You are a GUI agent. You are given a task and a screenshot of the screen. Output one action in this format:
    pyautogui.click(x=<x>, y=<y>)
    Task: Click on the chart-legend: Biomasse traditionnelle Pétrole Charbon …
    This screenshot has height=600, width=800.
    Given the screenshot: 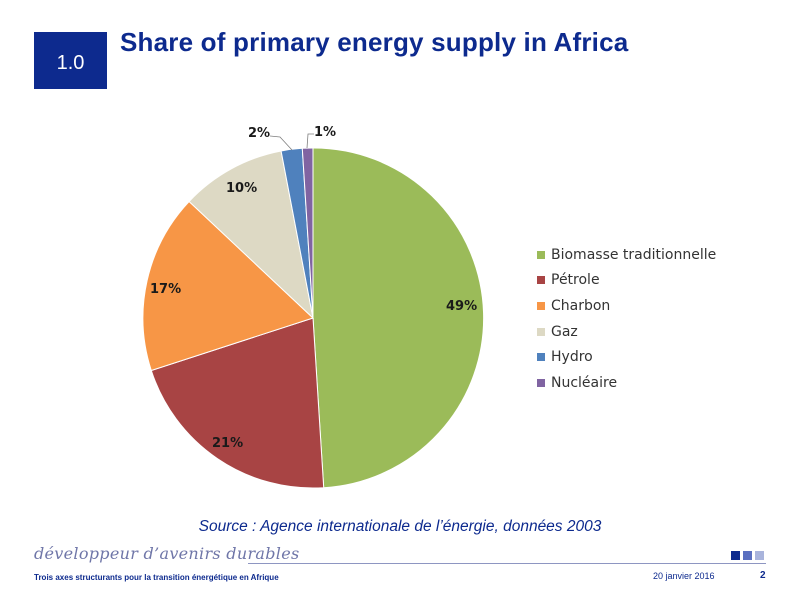 What is the action you would take?
    pyautogui.click(x=626, y=319)
    